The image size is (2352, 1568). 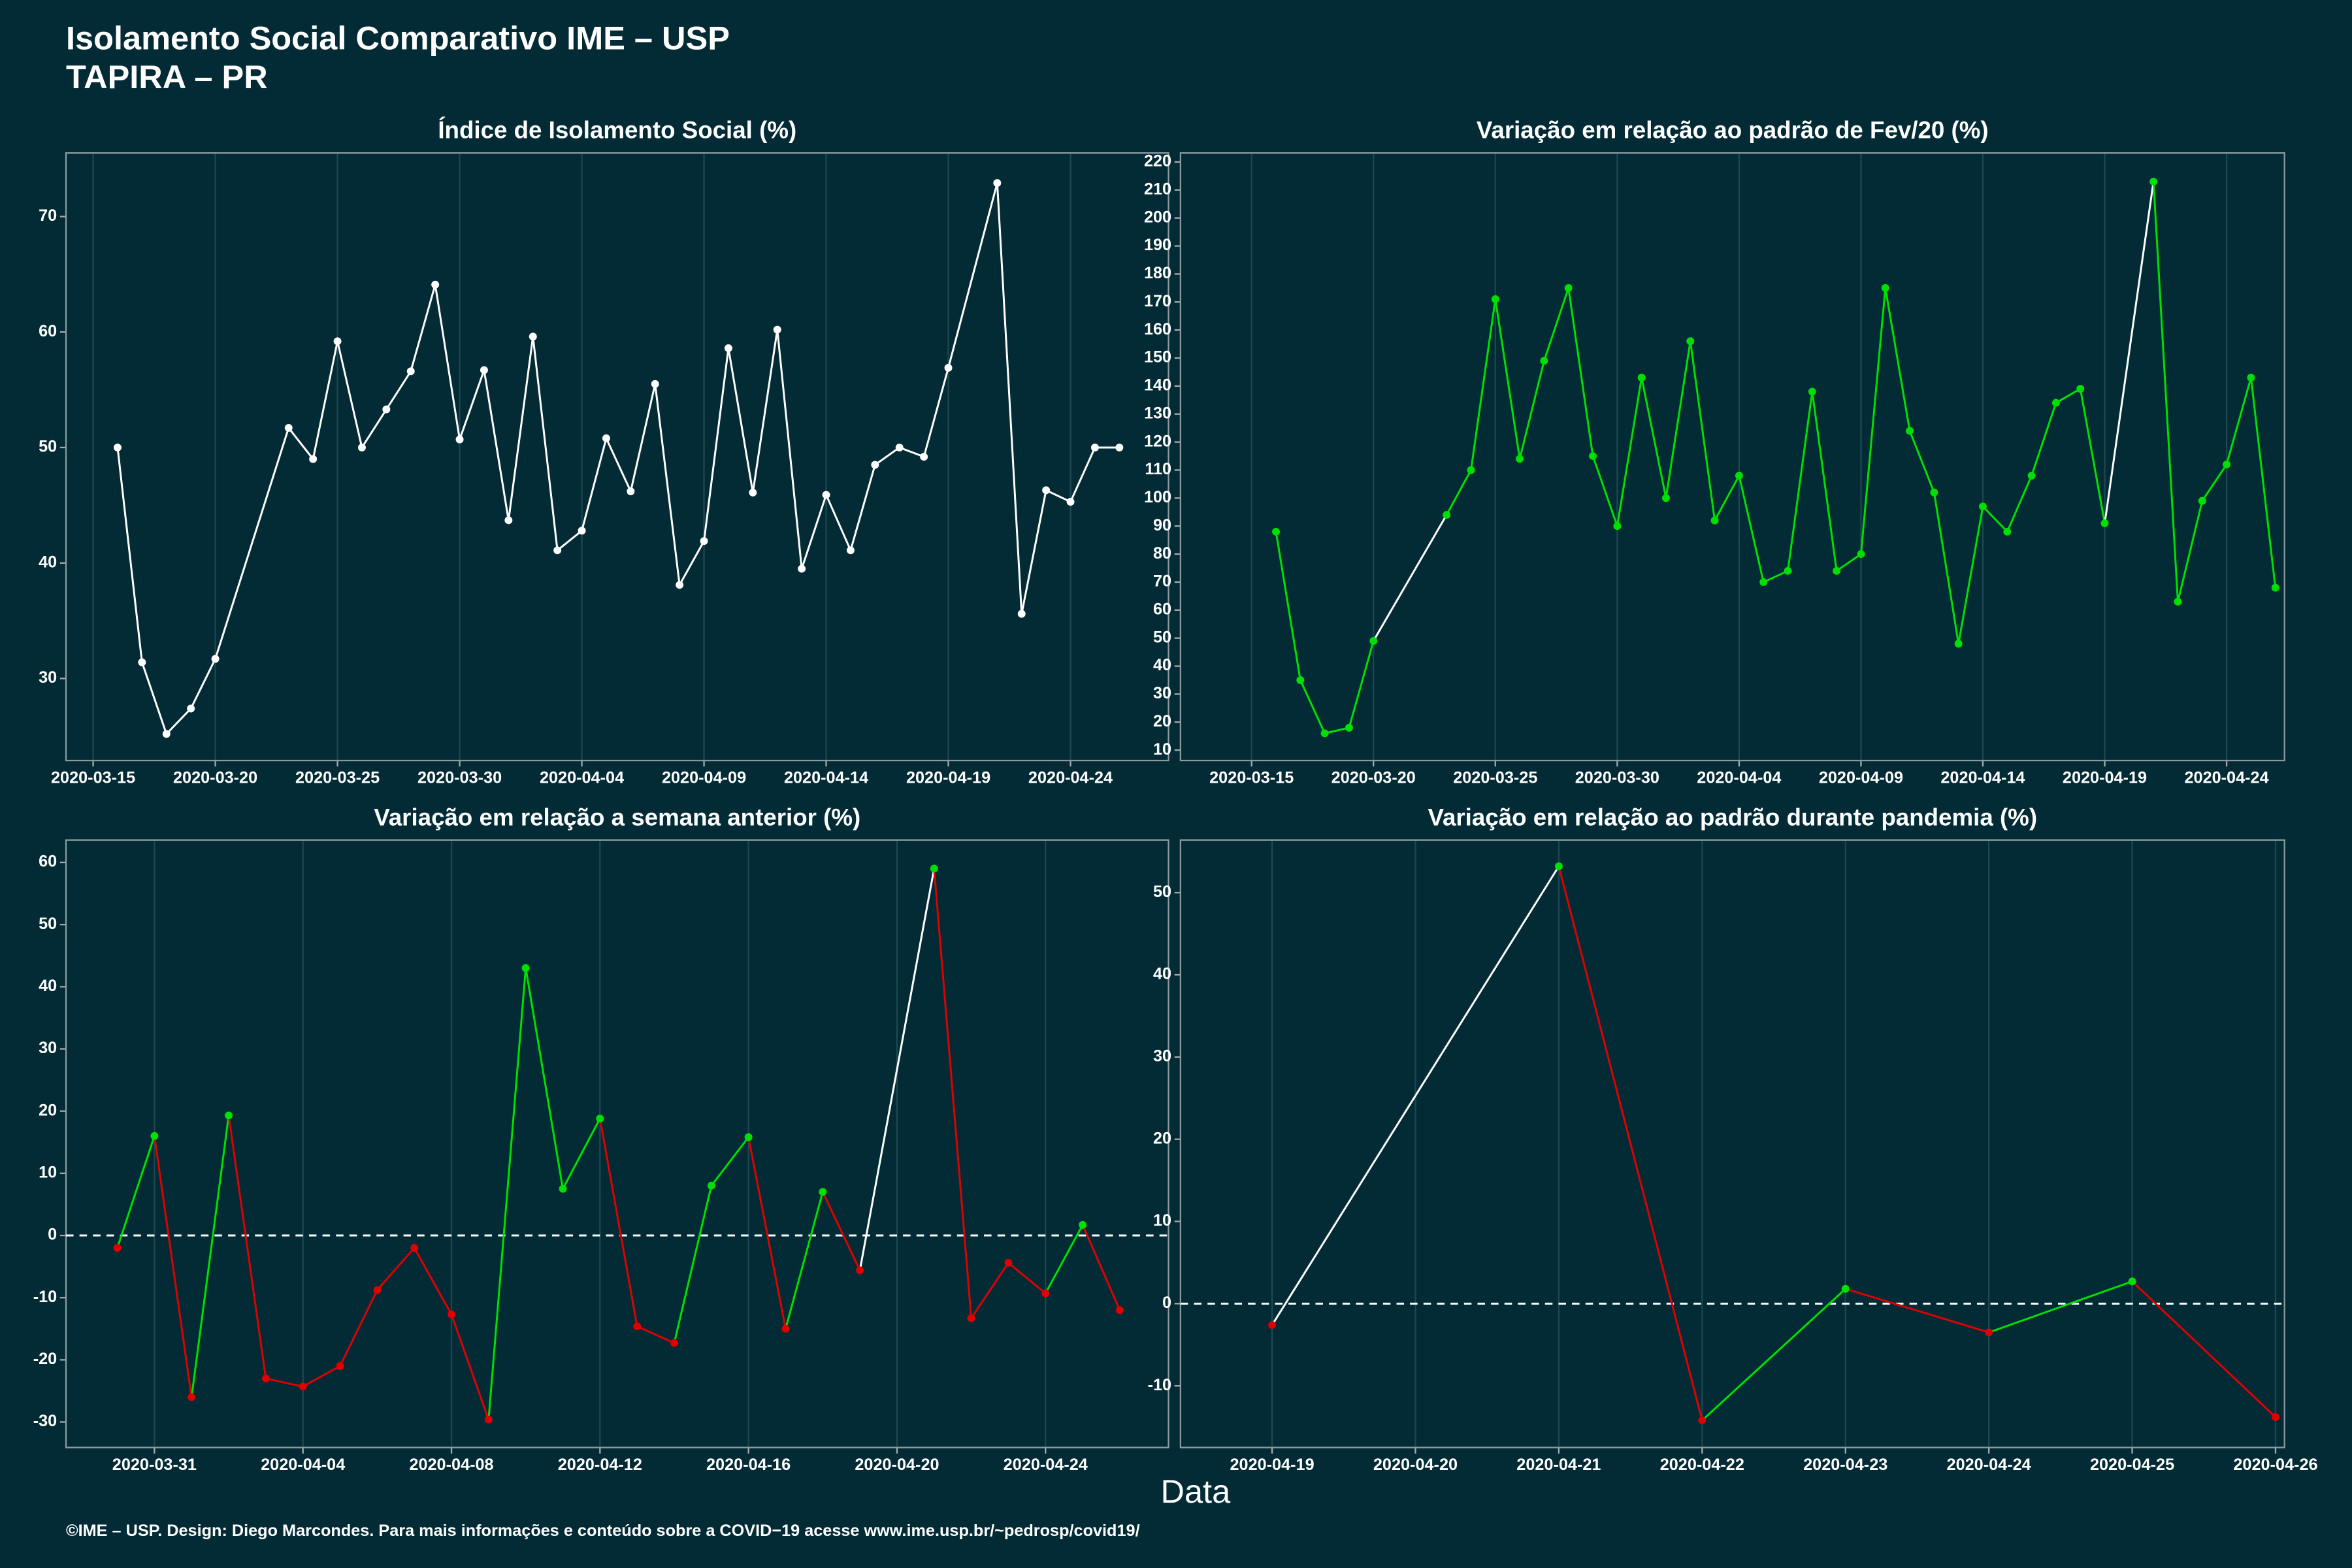 I want to click on x-tick-label: 2020-04-23, so click(x=1845, y=1465).